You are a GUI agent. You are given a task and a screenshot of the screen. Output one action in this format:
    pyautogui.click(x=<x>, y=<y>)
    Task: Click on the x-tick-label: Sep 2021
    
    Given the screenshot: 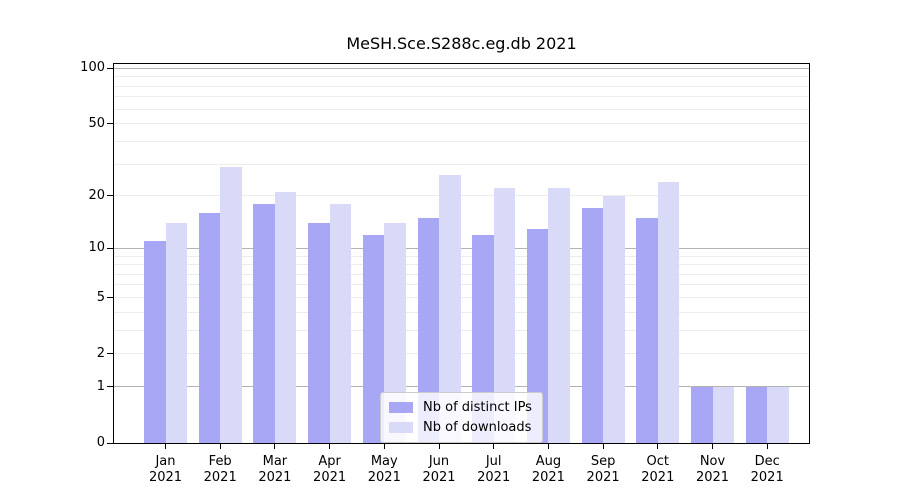 What is the action you would take?
    pyautogui.click(x=603, y=469)
    